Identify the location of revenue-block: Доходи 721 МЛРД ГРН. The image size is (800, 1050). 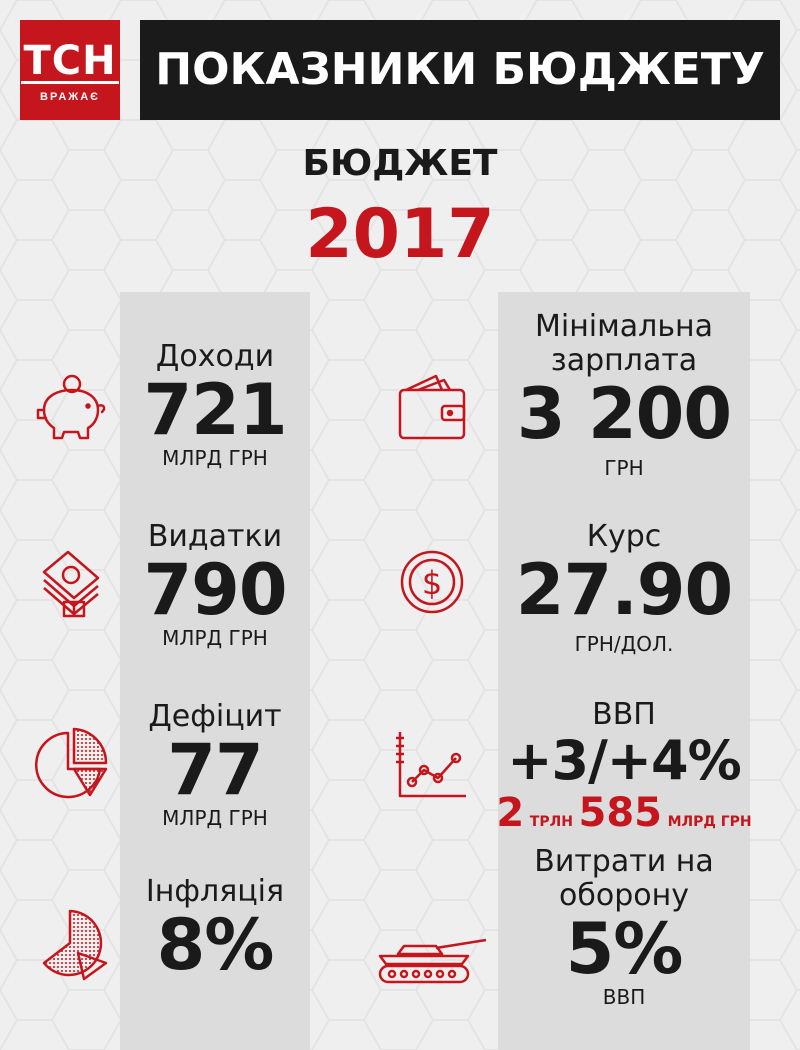
(215, 405).